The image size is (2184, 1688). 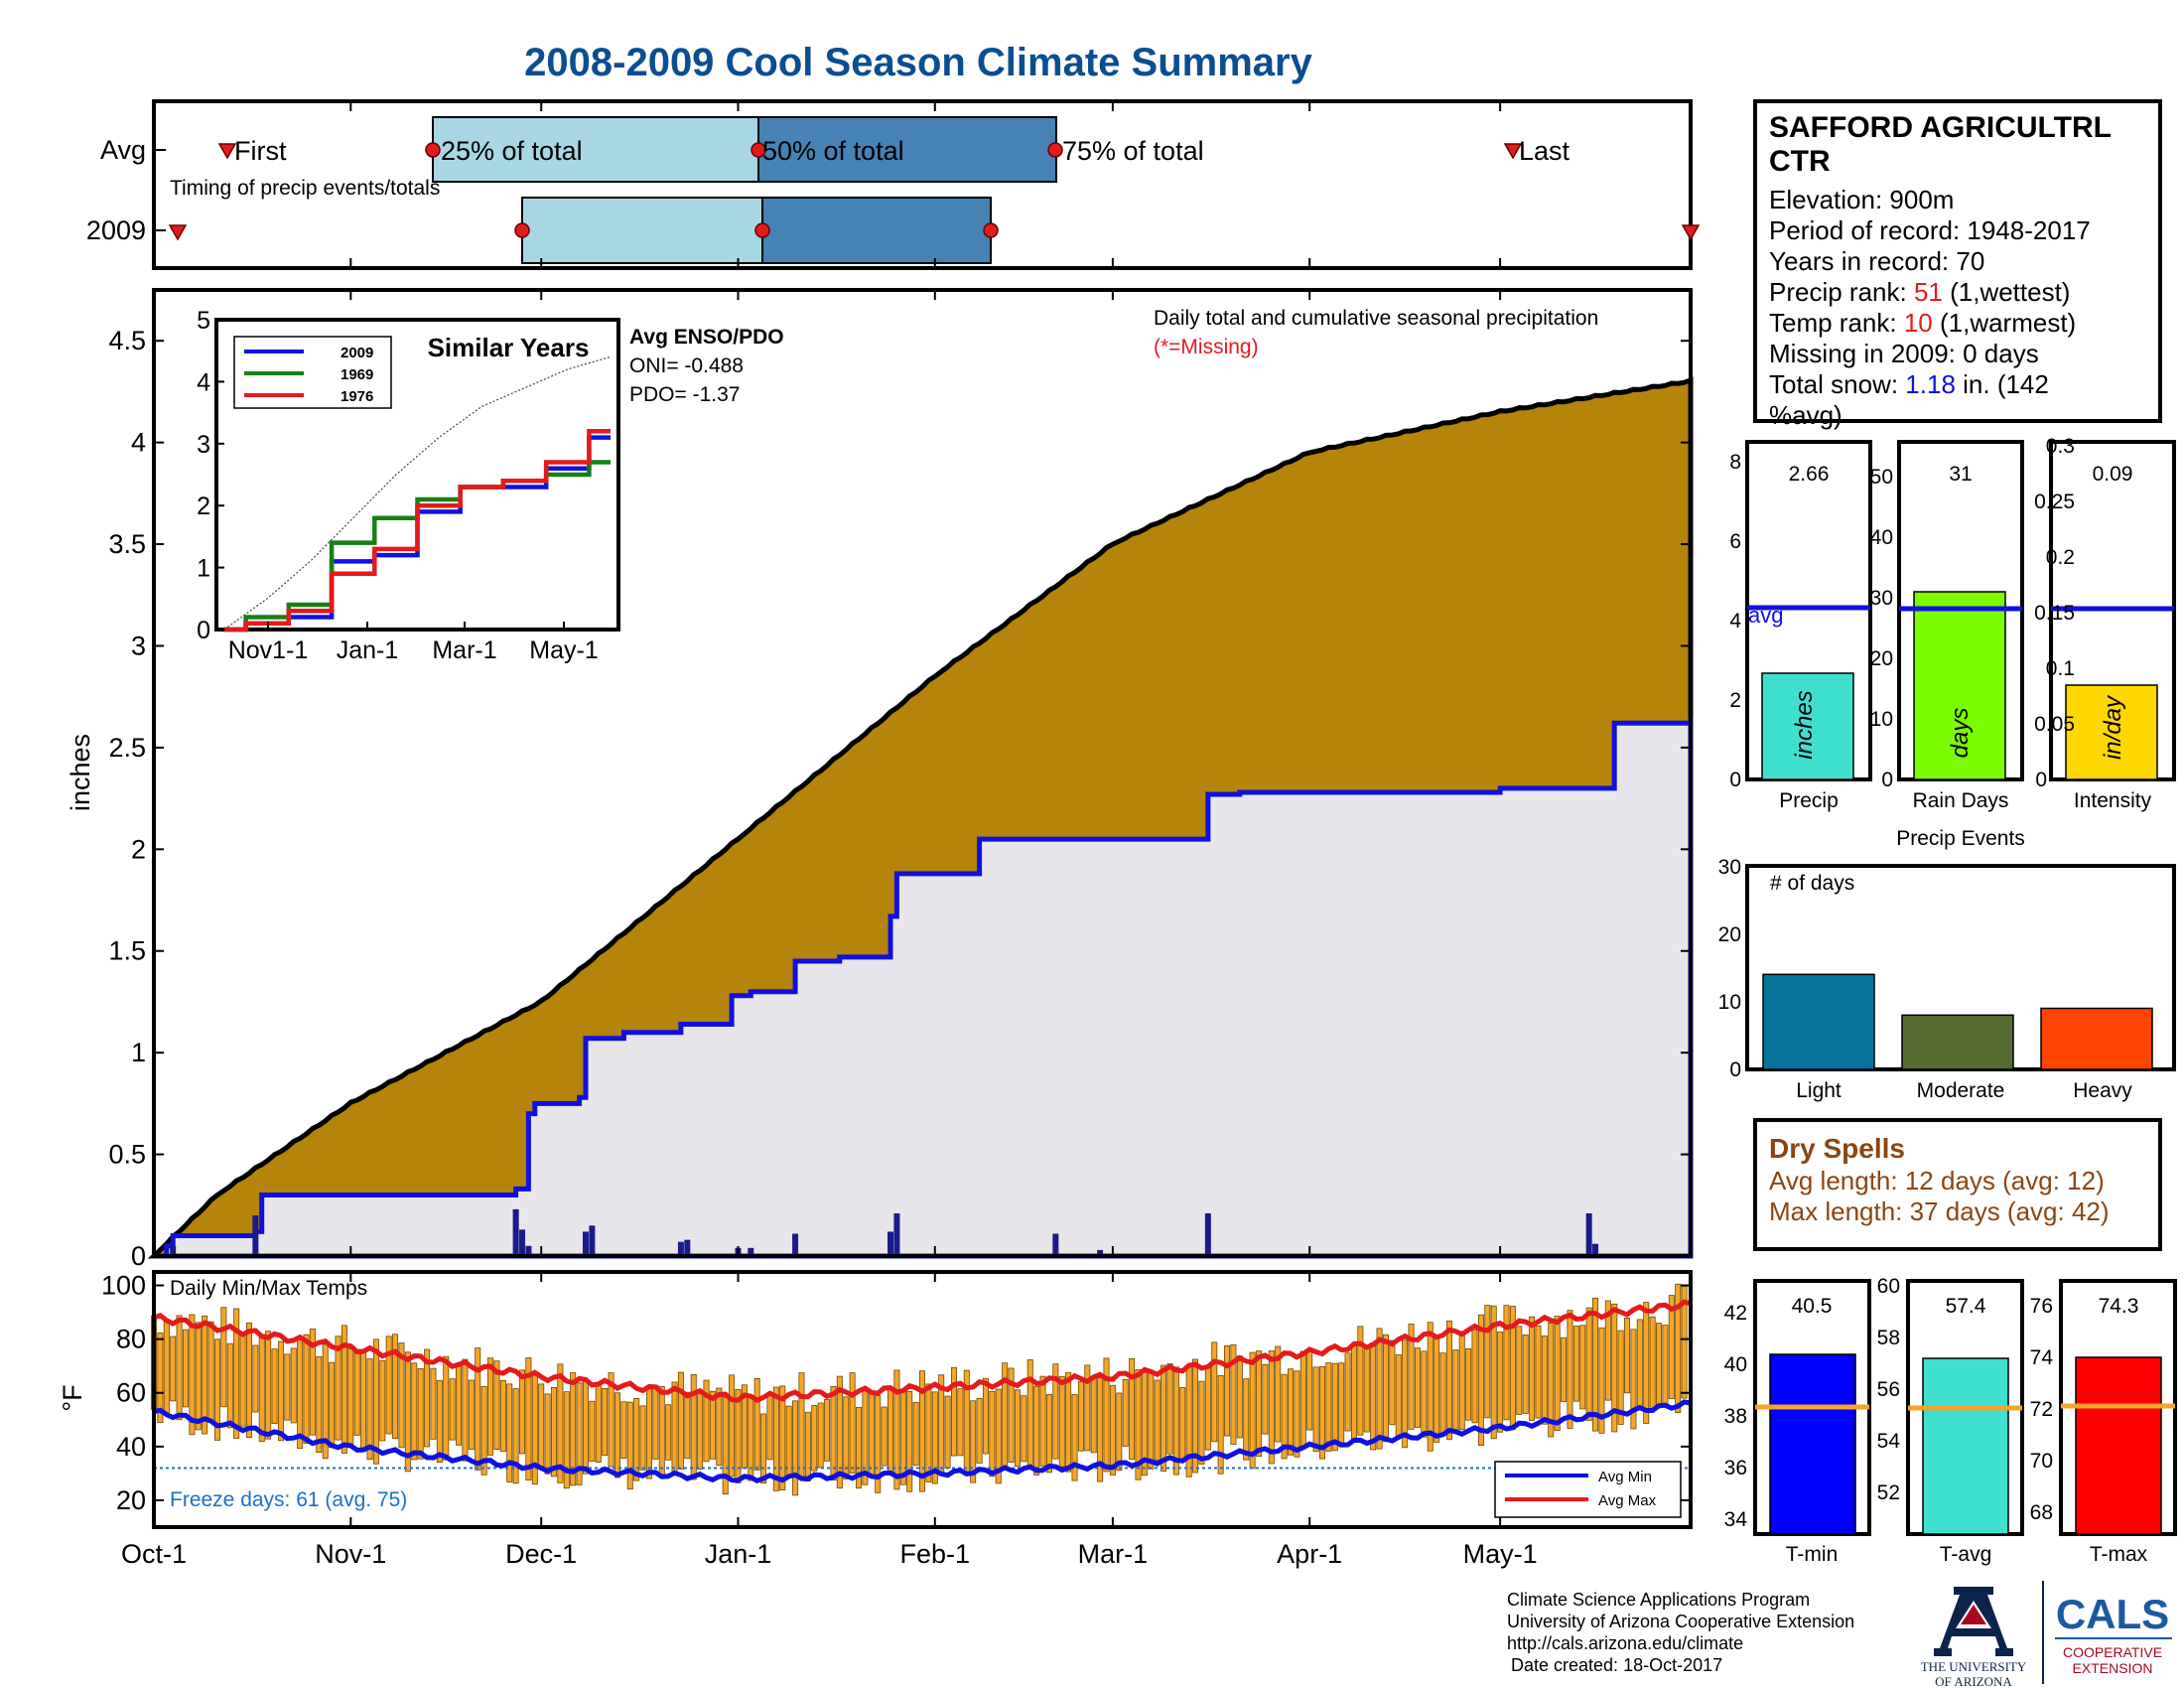 I want to click on events-bar-heavy, so click(x=2096, y=1038).